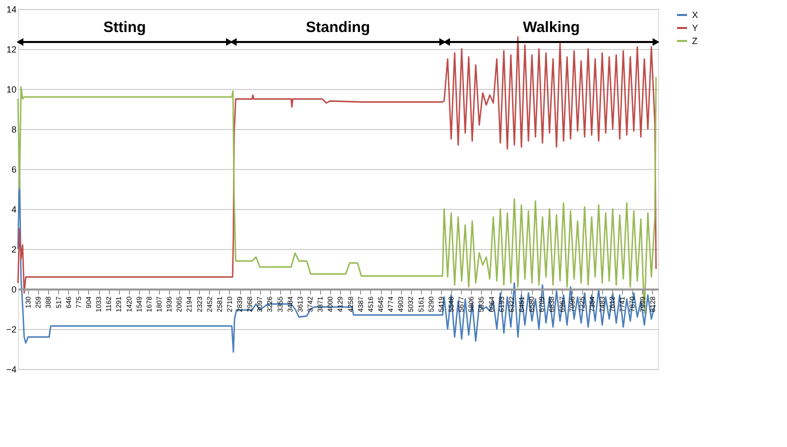  Describe the element at coordinates (338, 27) in the screenshot. I see `annotation: Standing` at that location.